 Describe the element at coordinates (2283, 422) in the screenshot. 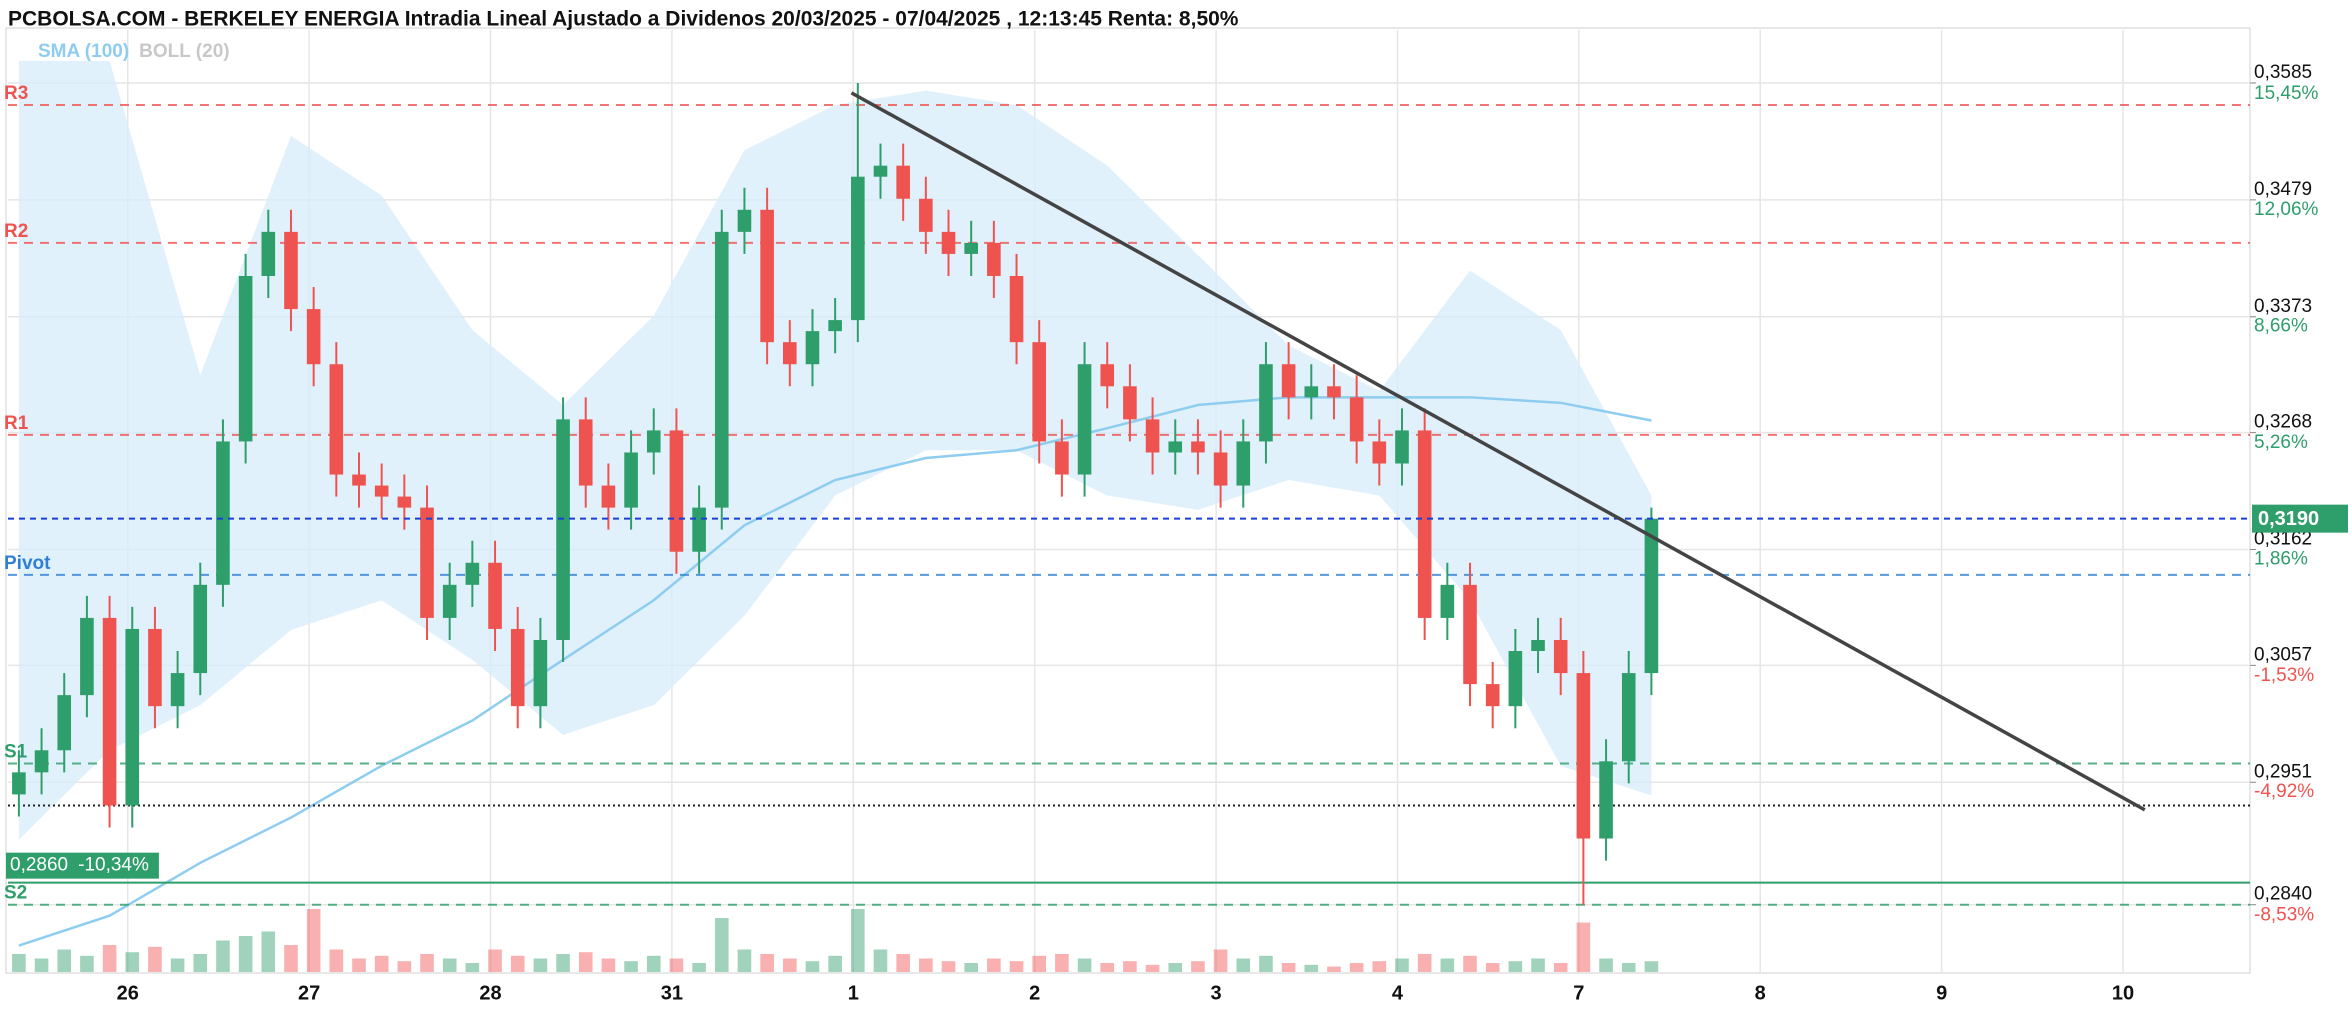

I see `y-tick-label: 0,3268` at that location.